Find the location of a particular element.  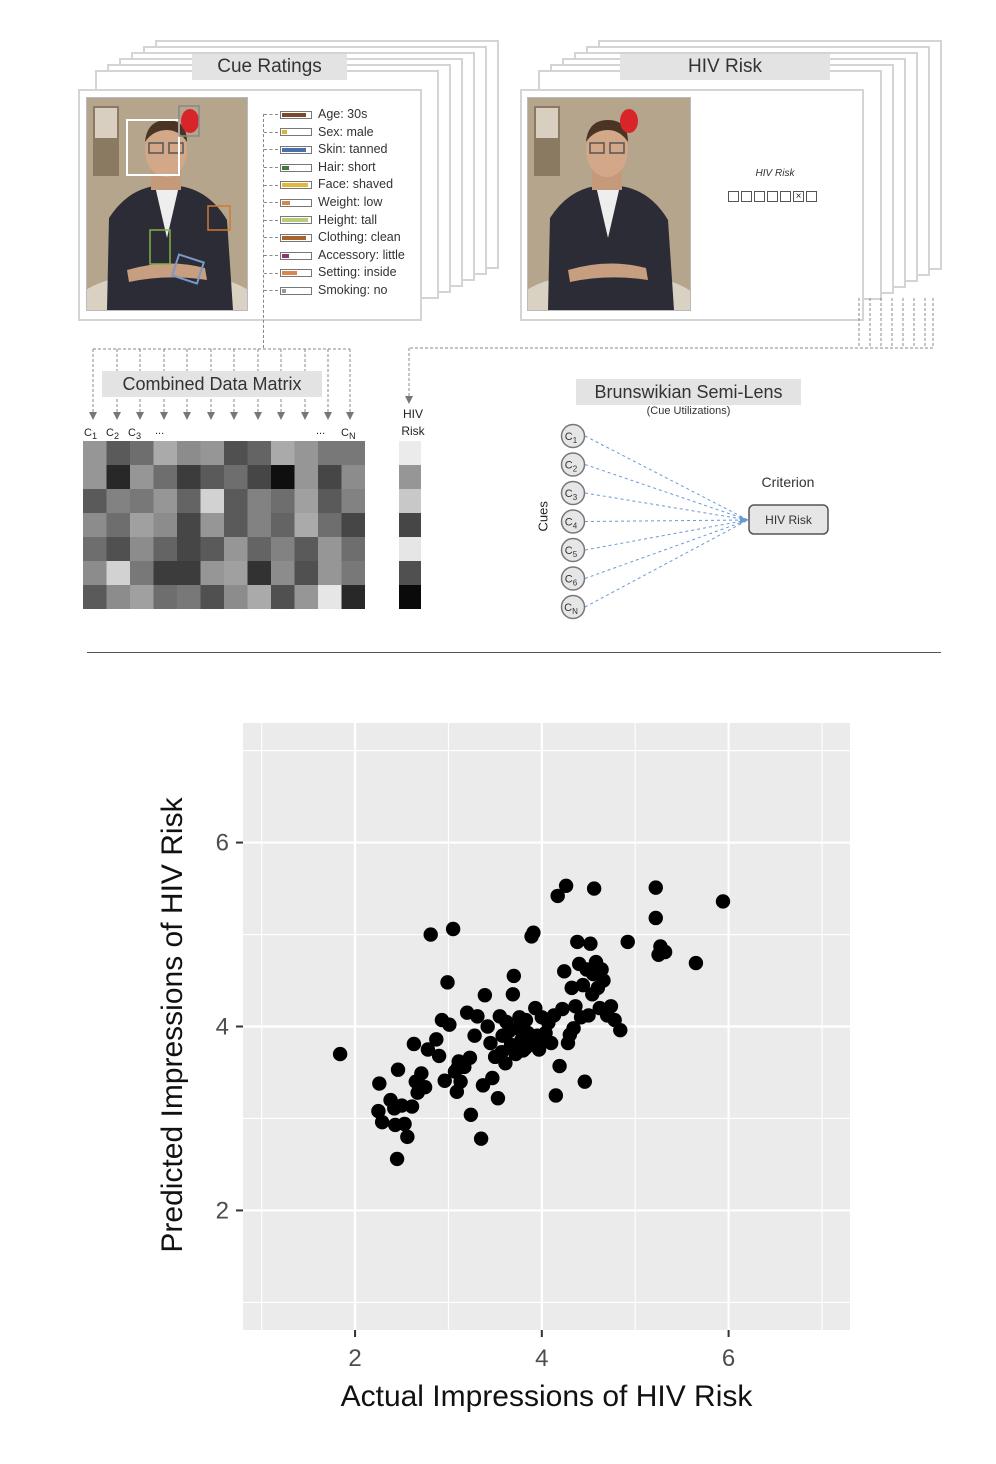

cue-rating-item: Setting: inside is located at coordinates (330, 273).